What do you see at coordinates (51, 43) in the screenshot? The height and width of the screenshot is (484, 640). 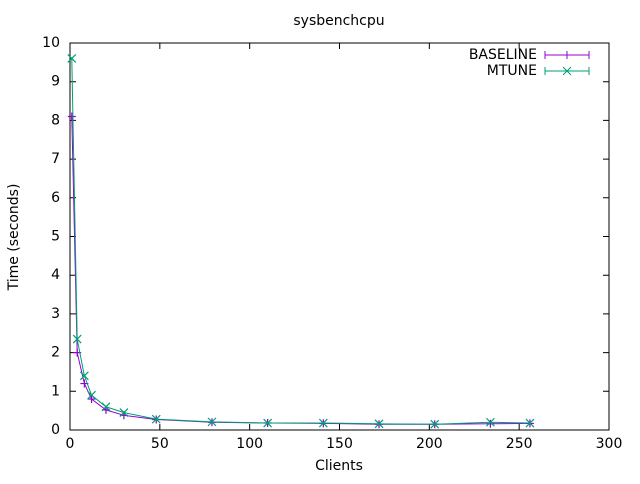 I see `y-tick-label: 10` at bounding box center [51, 43].